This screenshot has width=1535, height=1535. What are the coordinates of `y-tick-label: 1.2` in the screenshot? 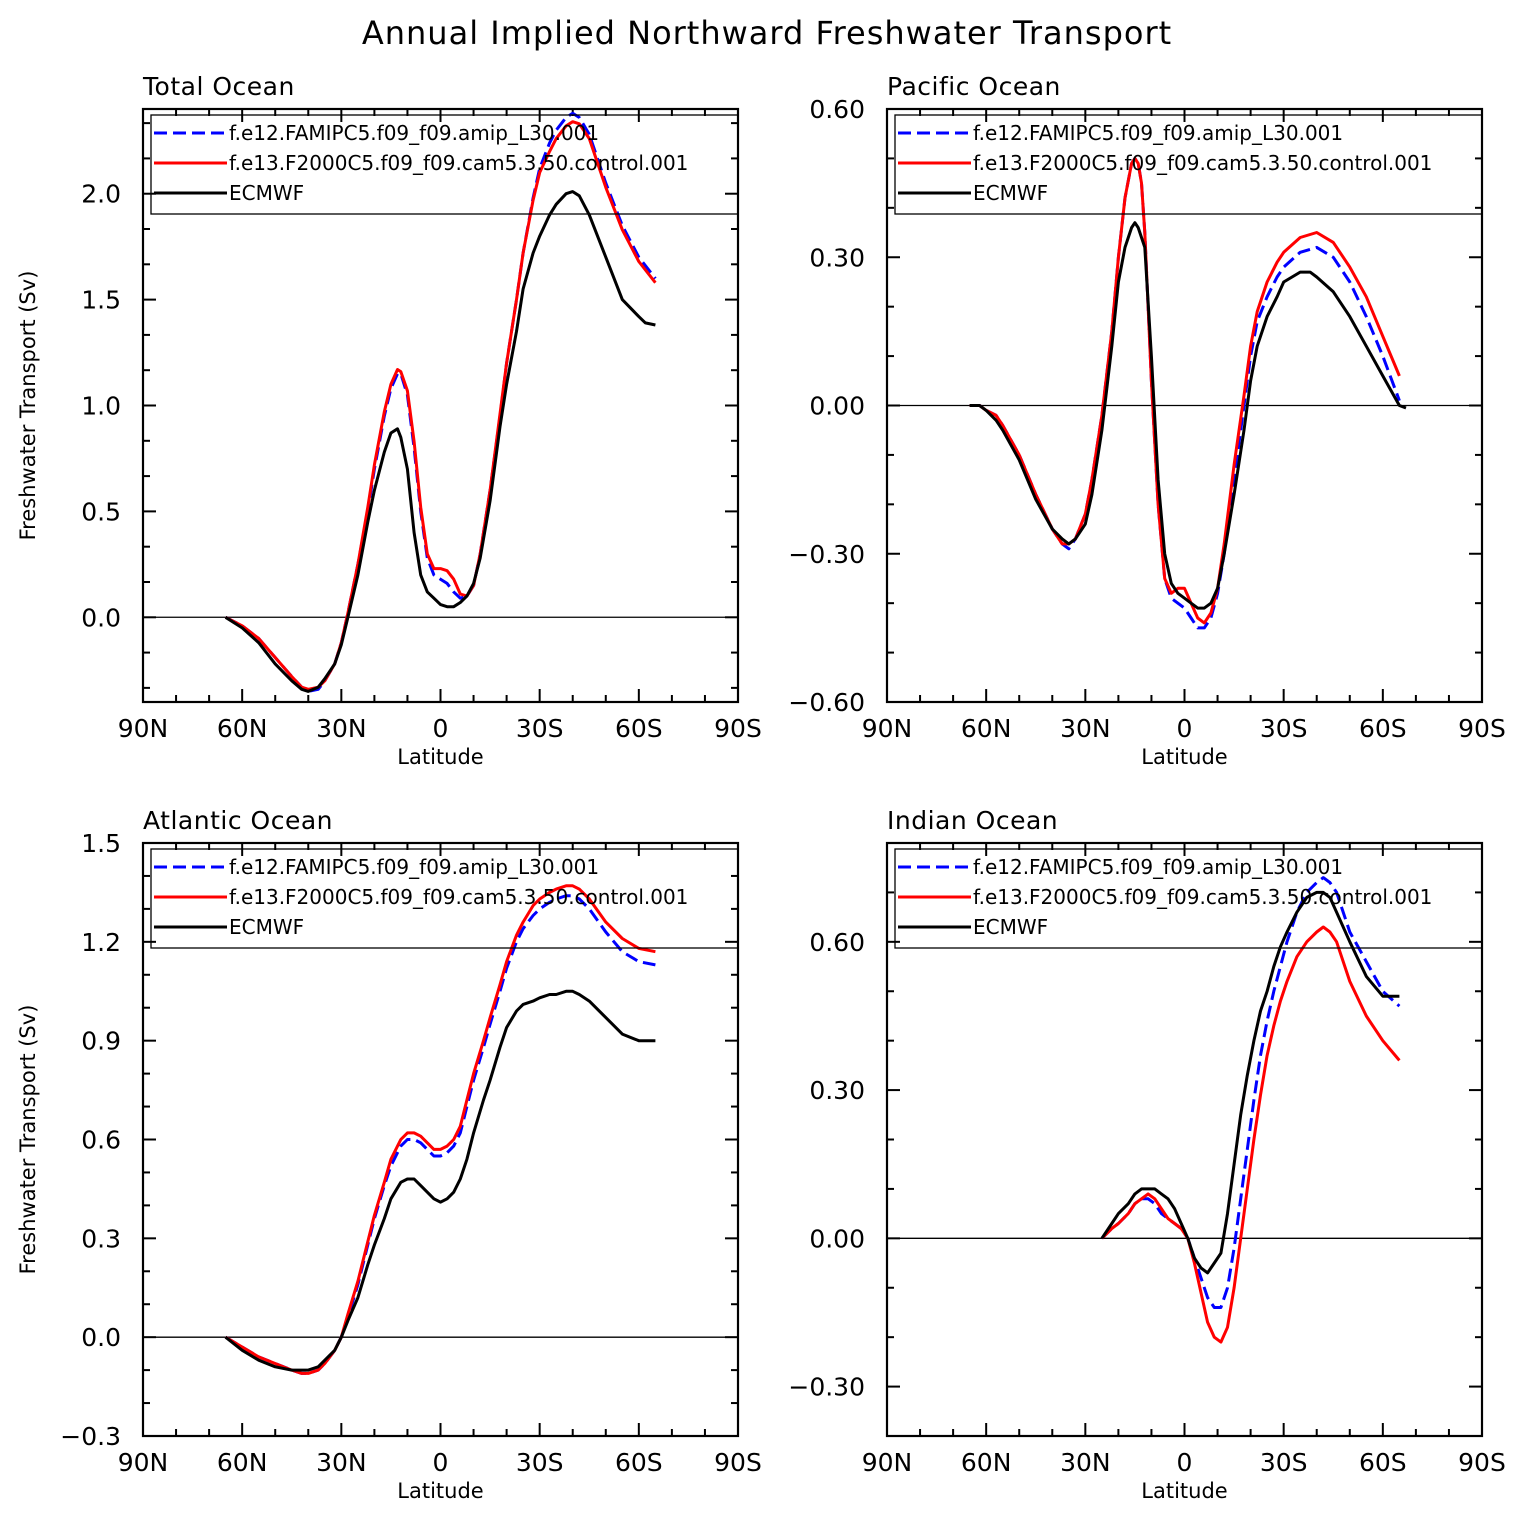 It's located at (101, 942).